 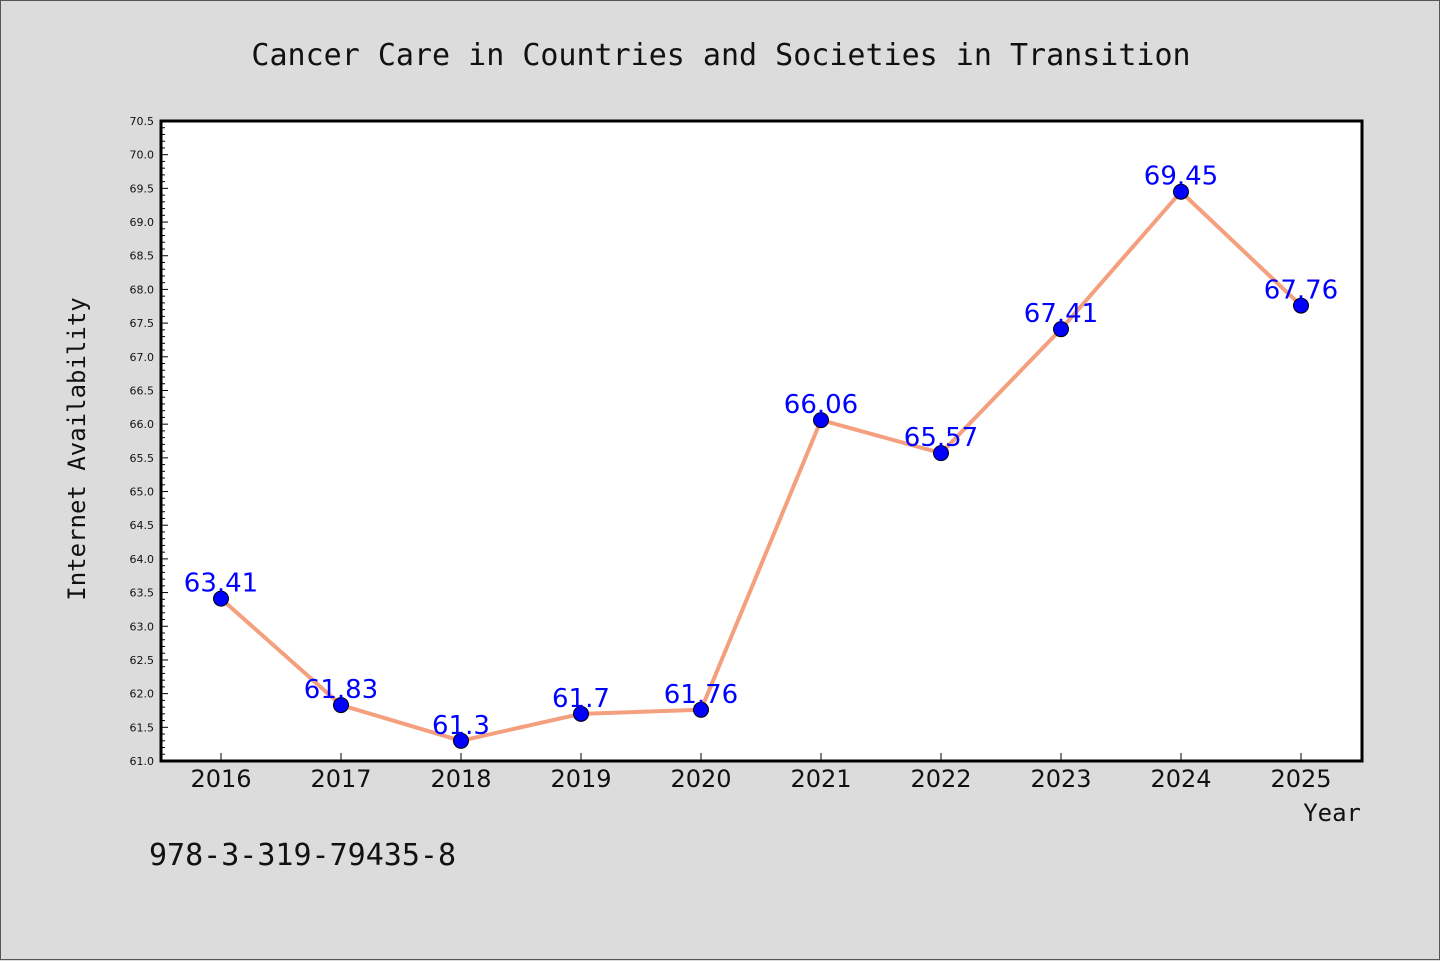 What do you see at coordinates (1180, 779) in the screenshot?
I see `x-tick-label: 2024` at bounding box center [1180, 779].